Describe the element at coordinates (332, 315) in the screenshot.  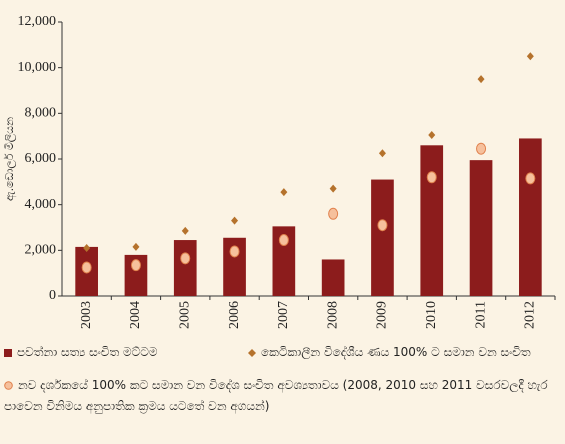
I see `x-tick-label: 2008` at that location.